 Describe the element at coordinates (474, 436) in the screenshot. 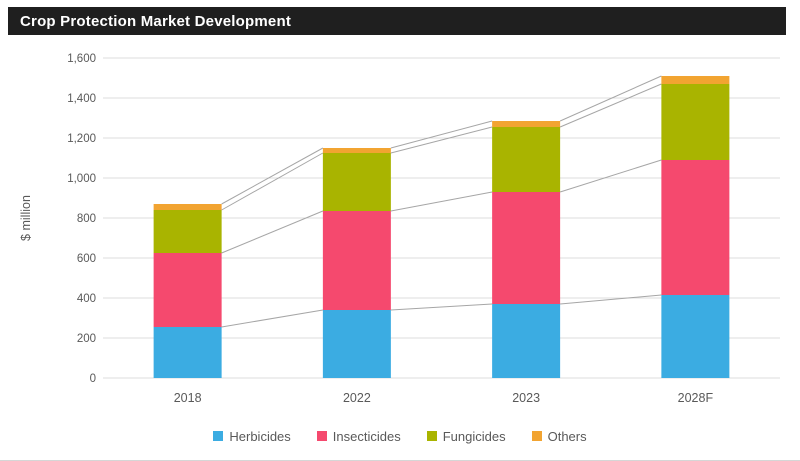

I see `legend-label: Fungicides` at that location.